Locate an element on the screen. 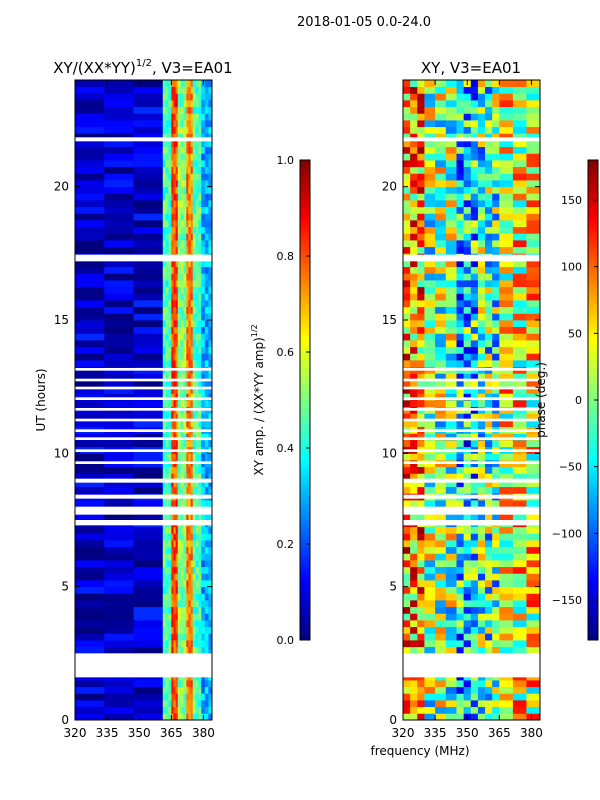 Image resolution: width=600 pixels, height=800 pixels. phase-colorbar-tick-label: 150 is located at coordinates (571, 200).